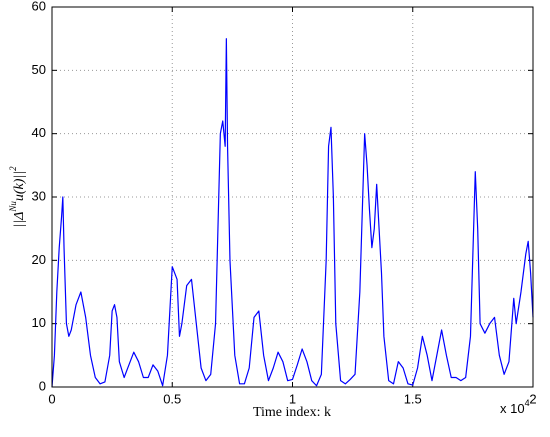 The width and height of the screenshot is (550, 437). I want to click on x-multiplier-base: x 10, so click(512, 408).